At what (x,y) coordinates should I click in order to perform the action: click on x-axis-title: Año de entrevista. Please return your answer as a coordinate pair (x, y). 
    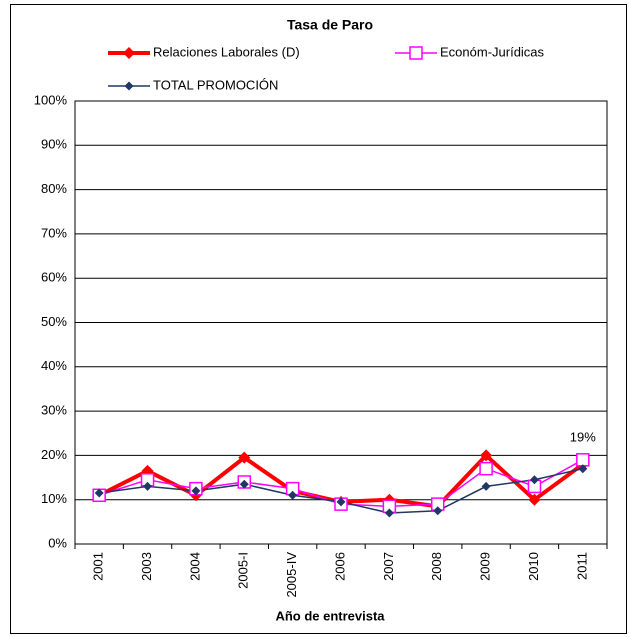
    Looking at the image, I should click on (330, 615).